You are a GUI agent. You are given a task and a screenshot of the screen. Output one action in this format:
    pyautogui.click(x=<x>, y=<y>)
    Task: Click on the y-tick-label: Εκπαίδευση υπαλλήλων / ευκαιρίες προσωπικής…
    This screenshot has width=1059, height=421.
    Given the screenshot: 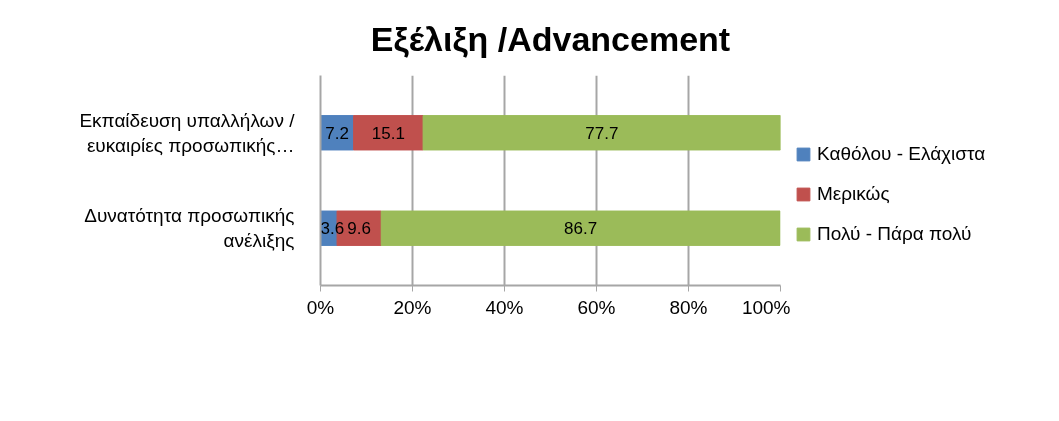 What is the action you would take?
    pyautogui.click(x=187, y=132)
    